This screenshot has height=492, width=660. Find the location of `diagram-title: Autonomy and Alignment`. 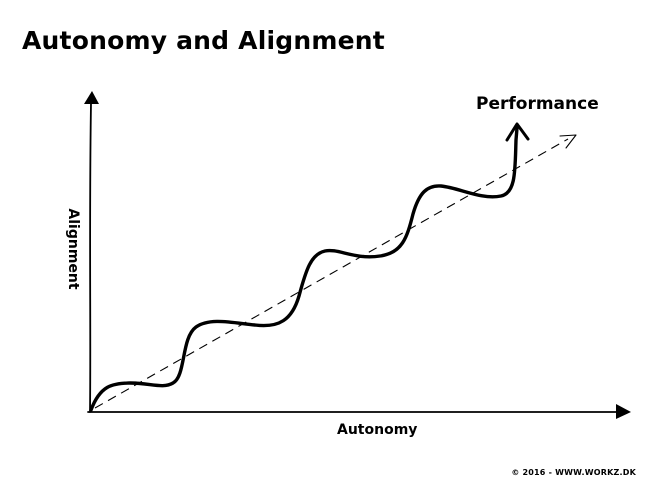

diagram-title: Autonomy and Alignment is located at coordinates (203, 40).